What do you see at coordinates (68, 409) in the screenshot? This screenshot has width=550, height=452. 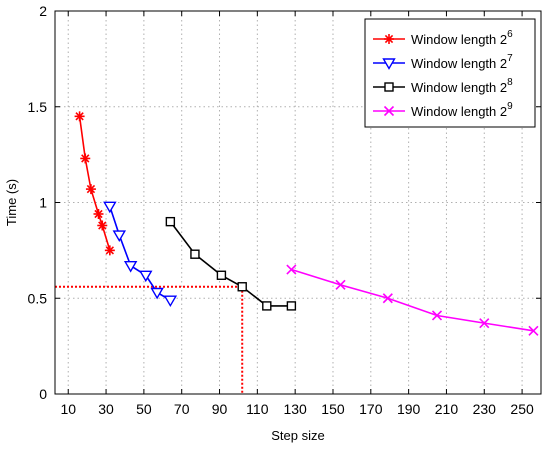 I see `x-tick-label: 10` at bounding box center [68, 409].